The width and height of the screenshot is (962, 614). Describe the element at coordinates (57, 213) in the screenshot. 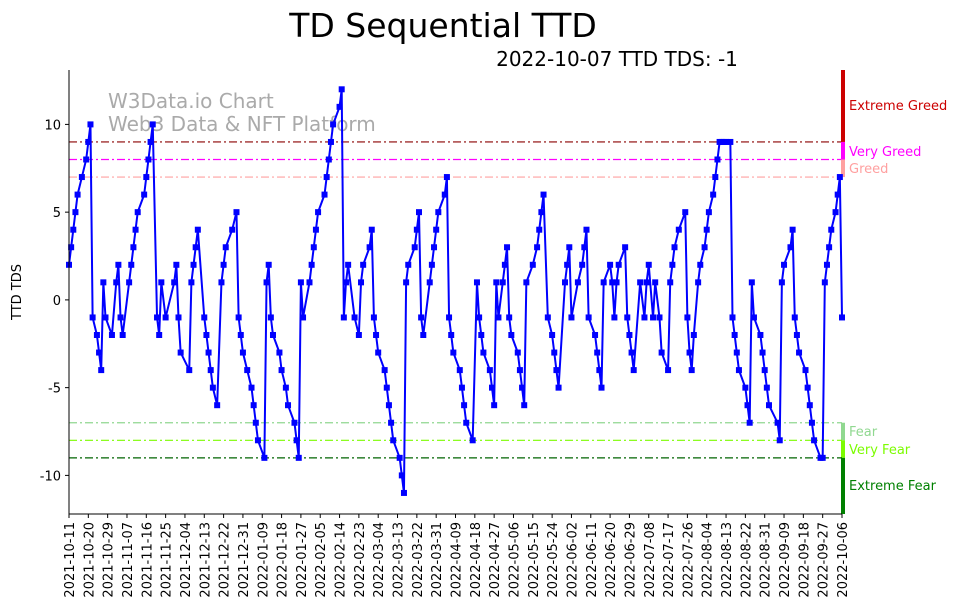

I see `y-tick-label: 5` at that location.